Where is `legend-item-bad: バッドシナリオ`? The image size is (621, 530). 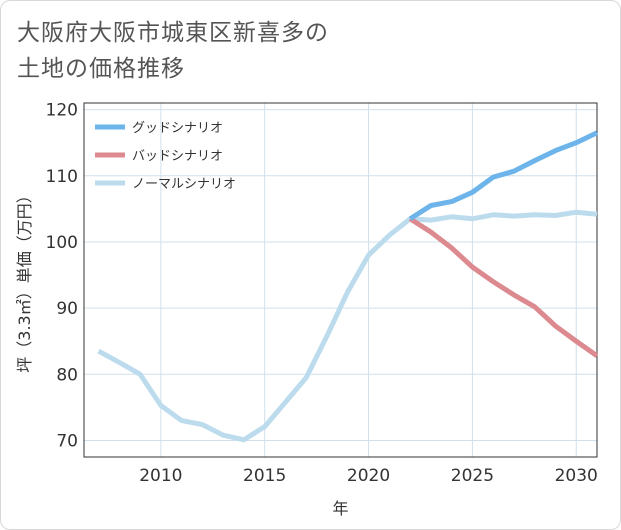
legend-item-bad: バッドシナリオ is located at coordinates (159, 156).